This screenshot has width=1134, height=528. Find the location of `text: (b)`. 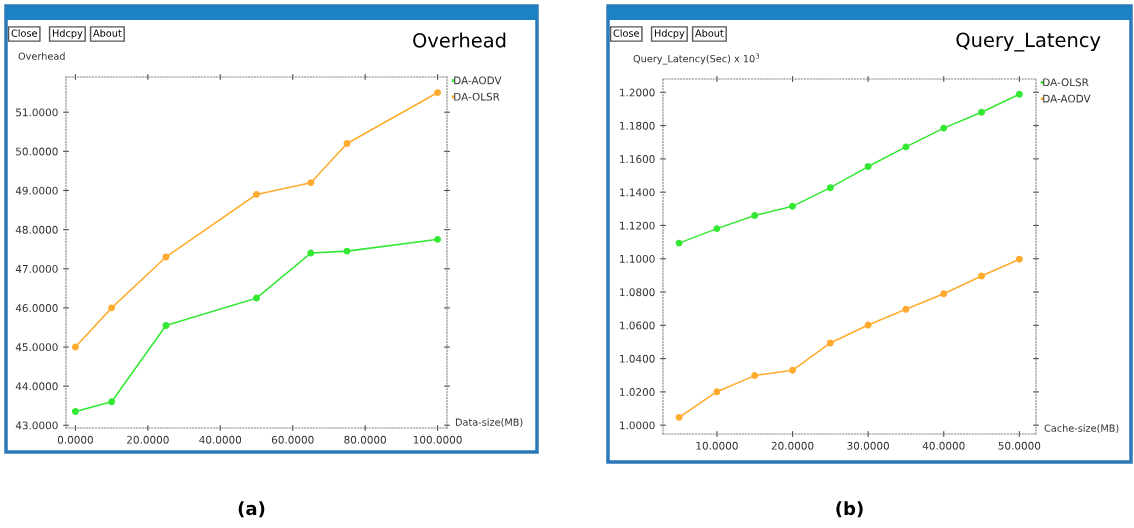

text: (b) is located at coordinates (849, 509).